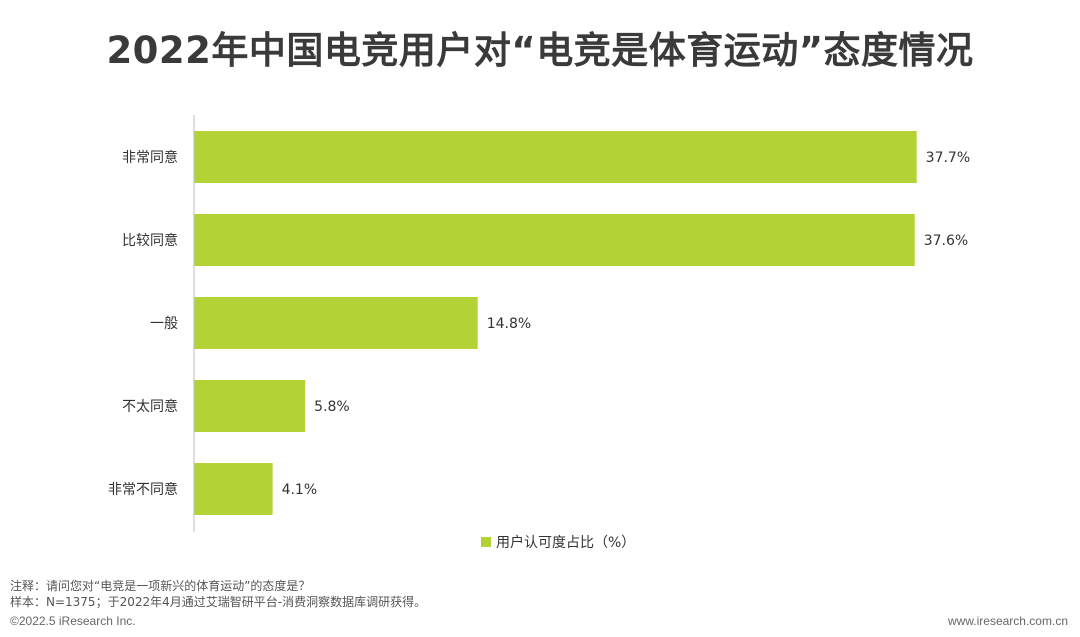  Describe the element at coordinates (218, 602) in the screenshot. I see `footnote-sample: 样本：N=1375；于2022年4月通过艾瑞智研平台-消费洞察数据库调研获得。` at that location.